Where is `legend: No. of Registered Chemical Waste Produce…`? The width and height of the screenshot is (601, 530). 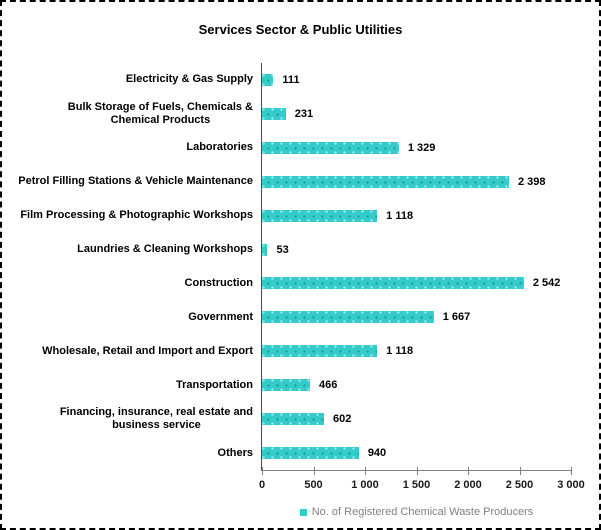 legend: No. of Registered Chemical Waste Produce… is located at coordinates (416, 512).